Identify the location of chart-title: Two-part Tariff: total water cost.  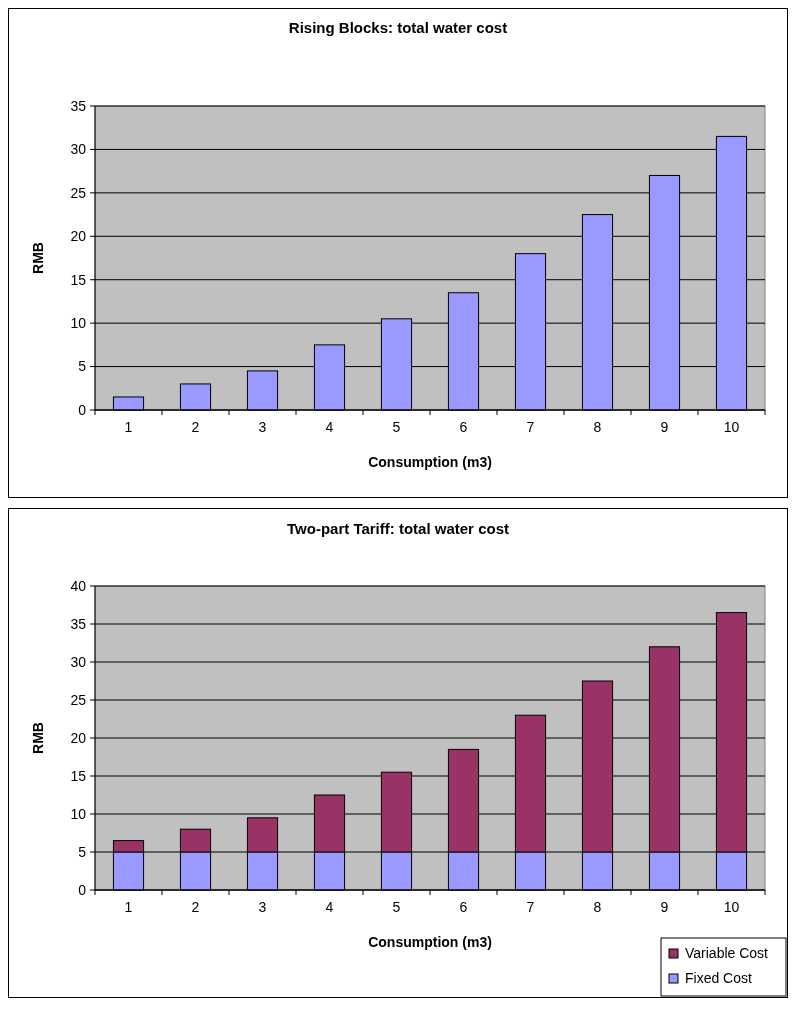
(398, 528).